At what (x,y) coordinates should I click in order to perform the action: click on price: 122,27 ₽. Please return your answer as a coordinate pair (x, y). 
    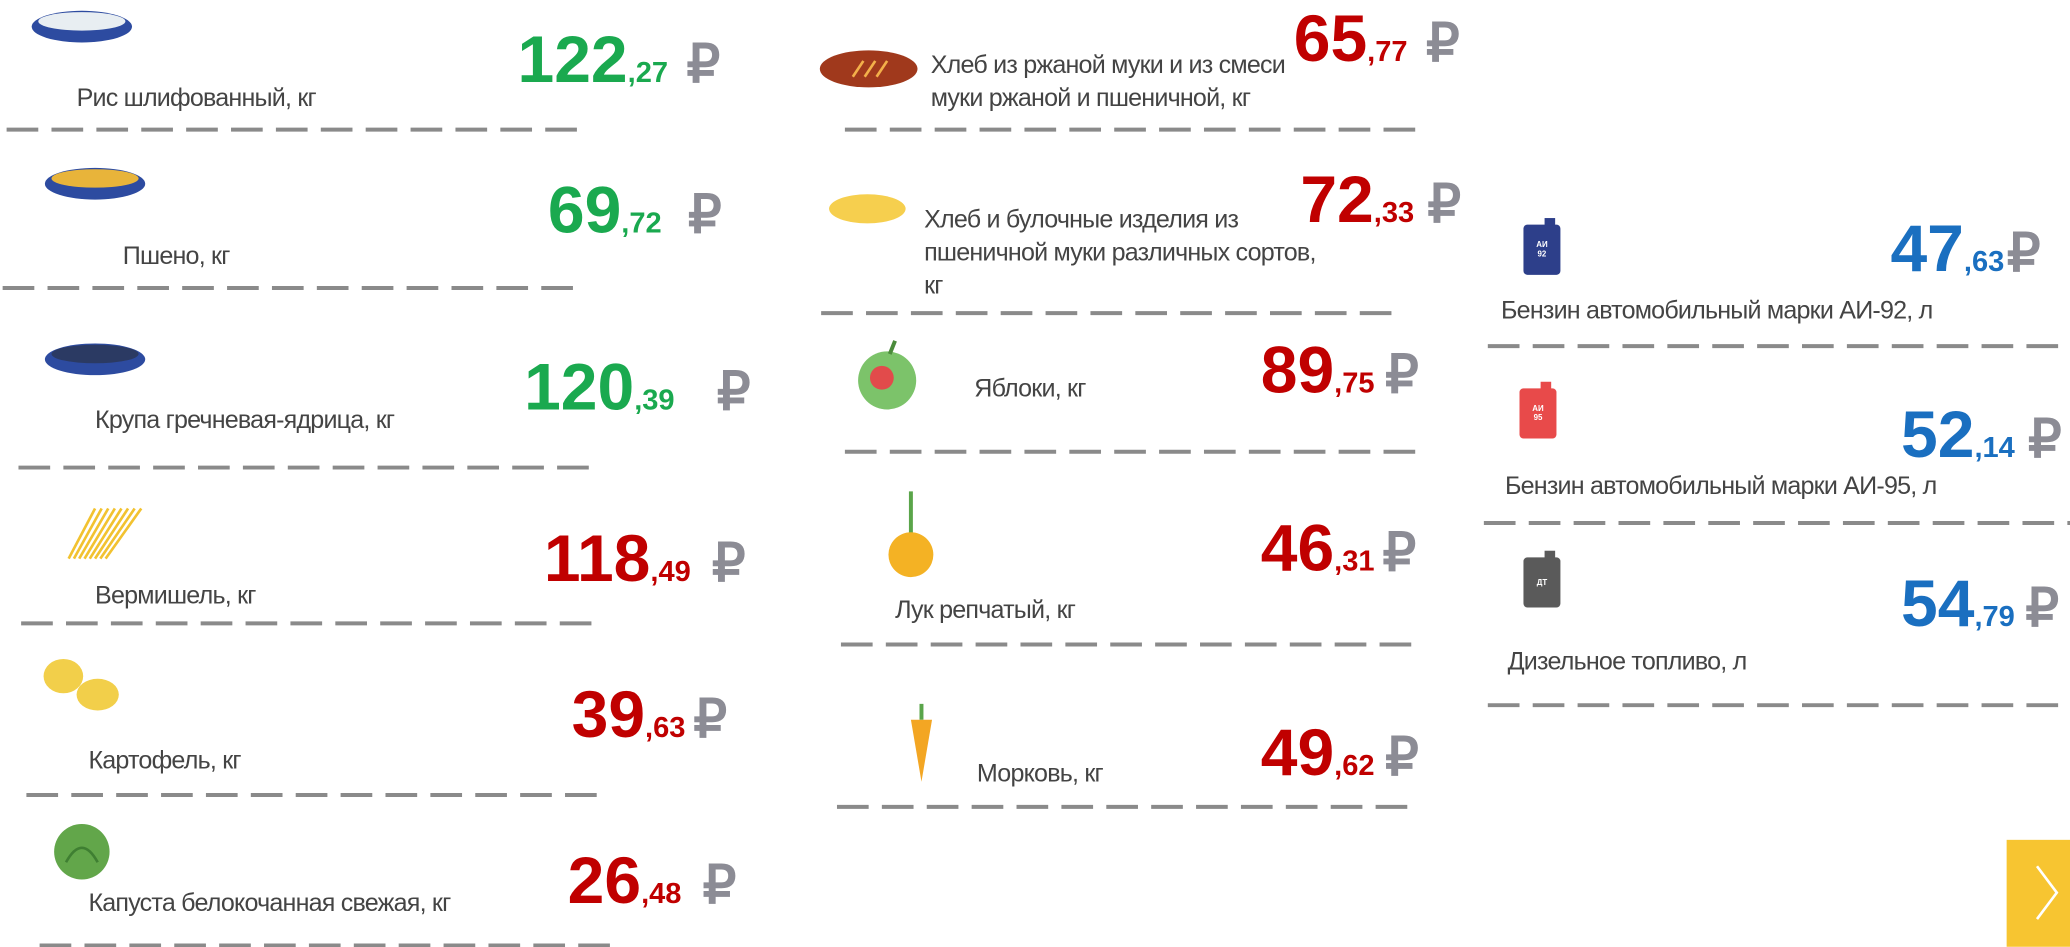
    Looking at the image, I should click on (618, 59).